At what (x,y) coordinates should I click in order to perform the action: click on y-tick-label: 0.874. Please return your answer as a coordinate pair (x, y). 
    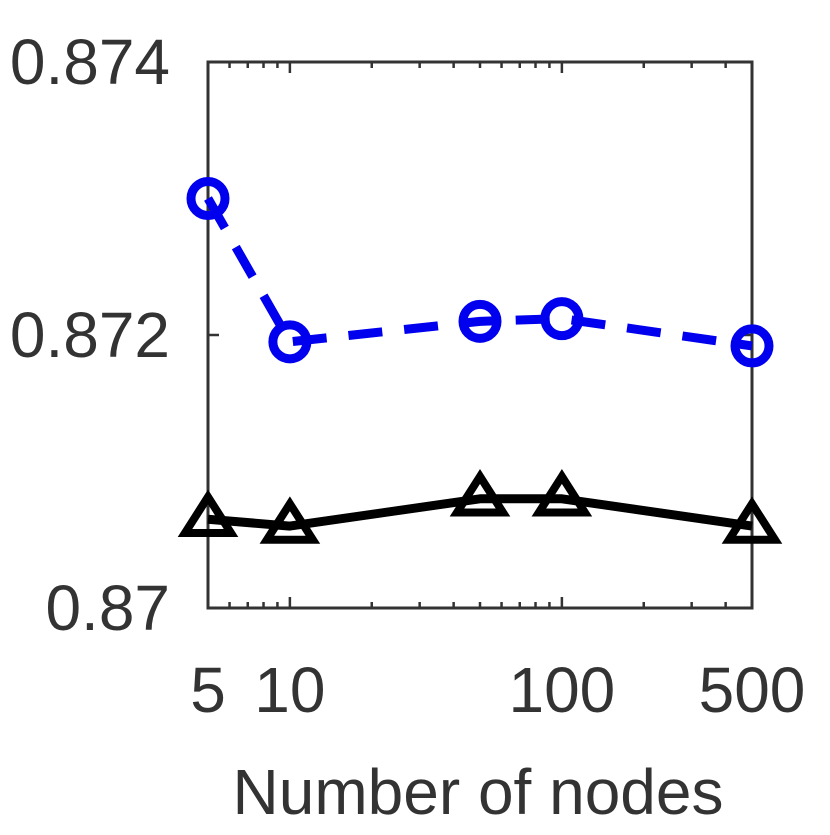
    Looking at the image, I should click on (90, 62).